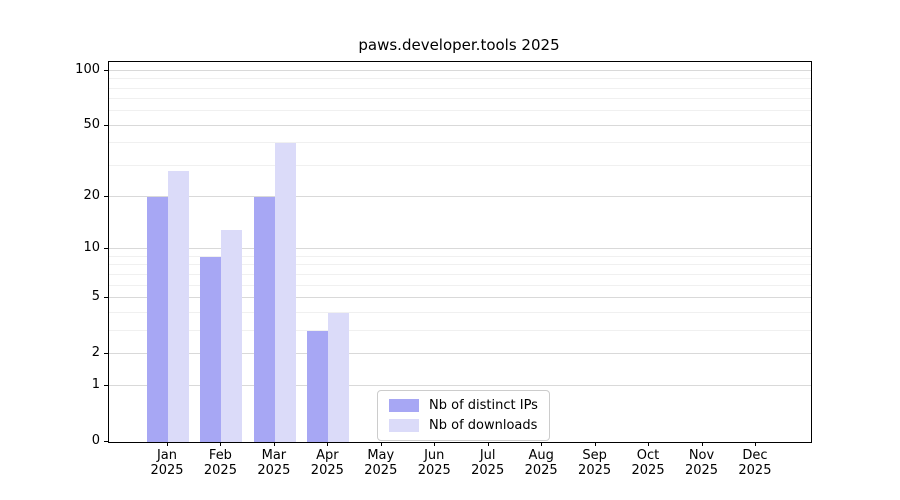 The height and width of the screenshot is (500, 900). I want to click on bar-nb-of-distinct-ips-apr, so click(318, 386).